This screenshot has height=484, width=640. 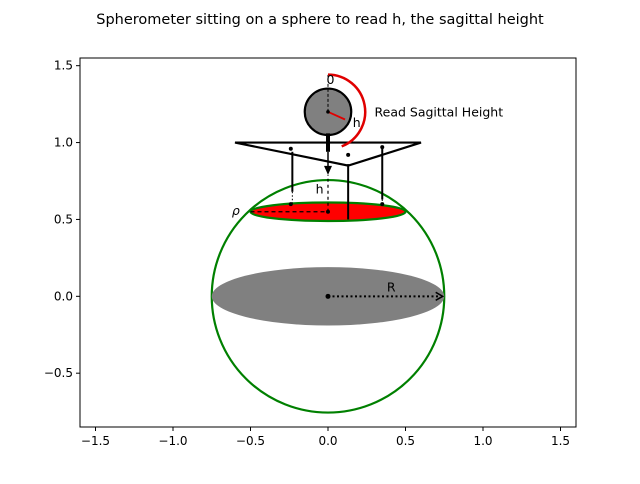 What do you see at coordinates (58, 373) in the screenshot?
I see `y-tick-label: −0.5` at bounding box center [58, 373].